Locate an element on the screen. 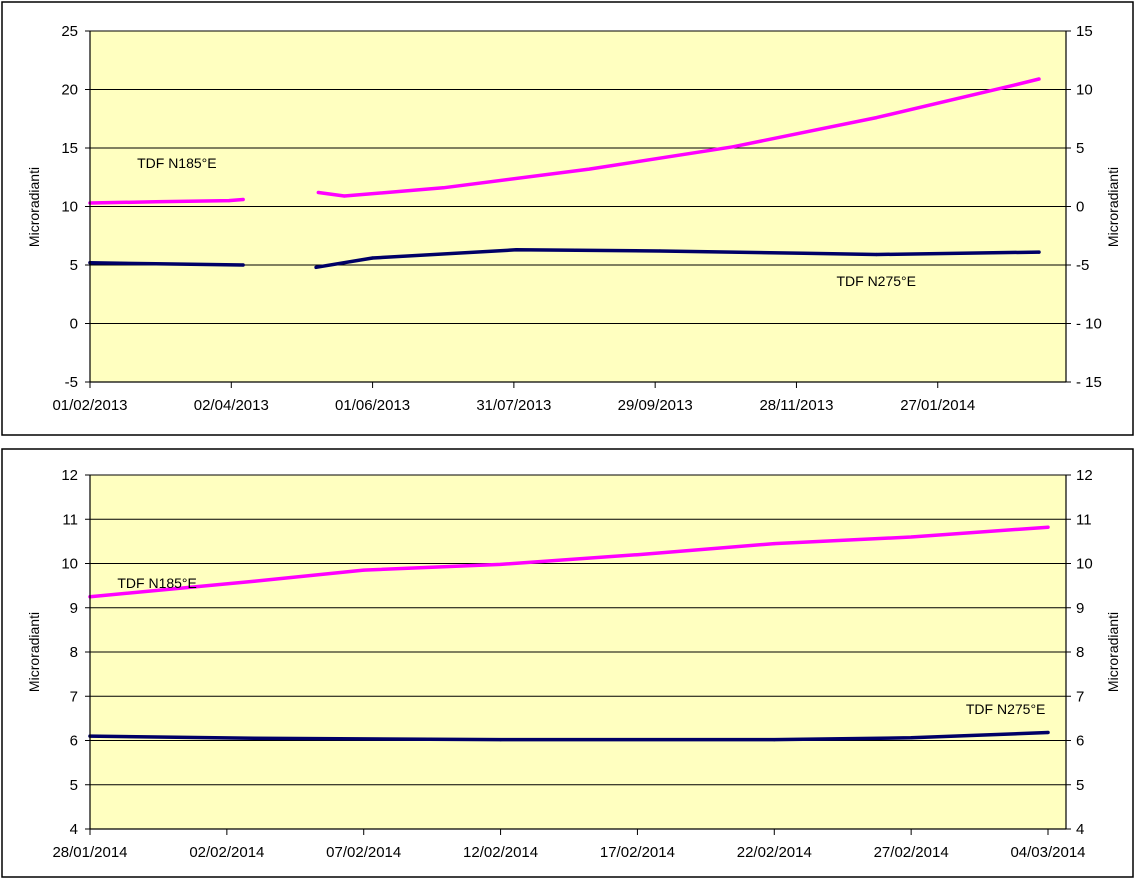  y-tick-label-left: 6 is located at coordinates (74, 741).